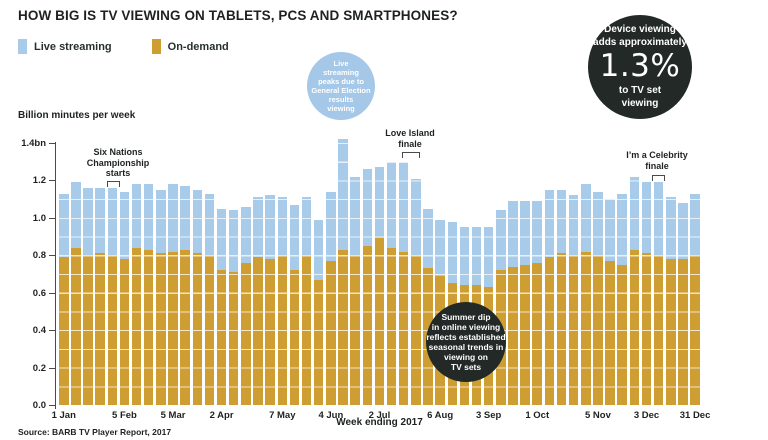 Image resolution: width=768 pixels, height=440 pixels. I want to click on six-nations-bracket, so click(113, 184).